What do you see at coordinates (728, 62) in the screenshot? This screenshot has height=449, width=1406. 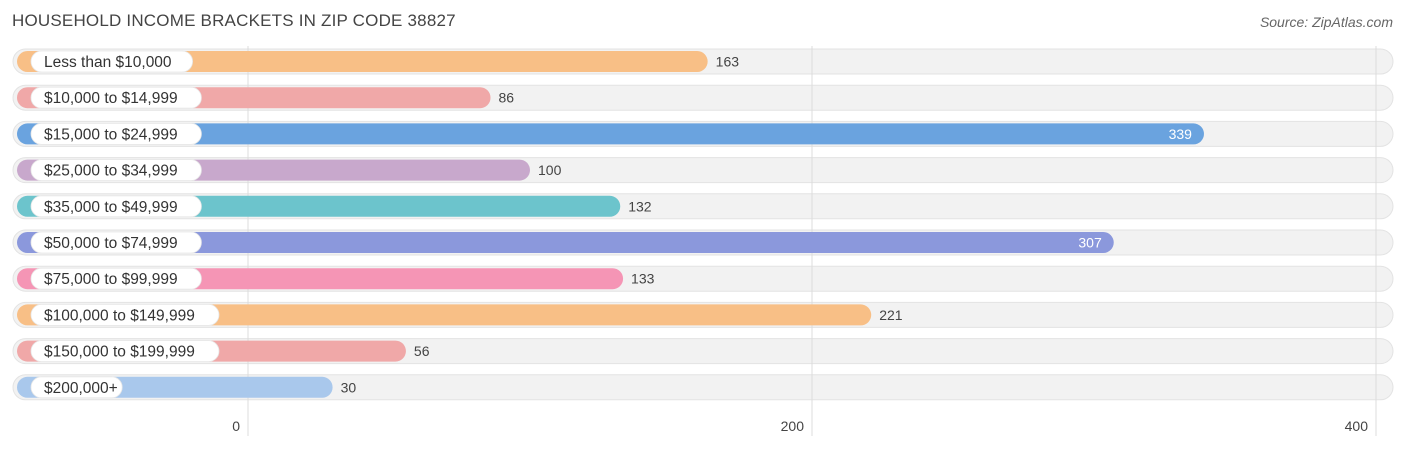 I see `value-label: 163` at bounding box center [728, 62].